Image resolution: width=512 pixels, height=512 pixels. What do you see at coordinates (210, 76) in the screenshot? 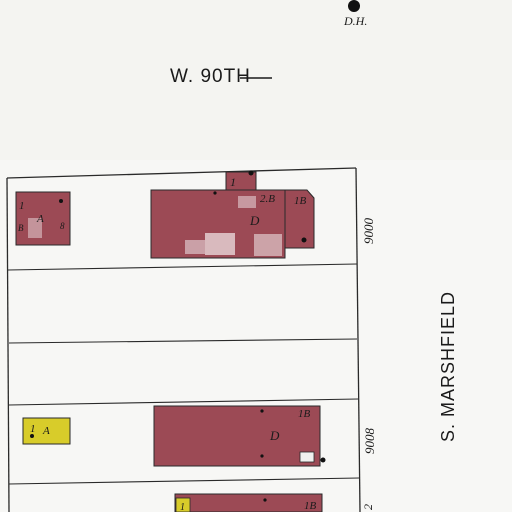
I see `street-label-north: W. 90TH` at bounding box center [210, 76].